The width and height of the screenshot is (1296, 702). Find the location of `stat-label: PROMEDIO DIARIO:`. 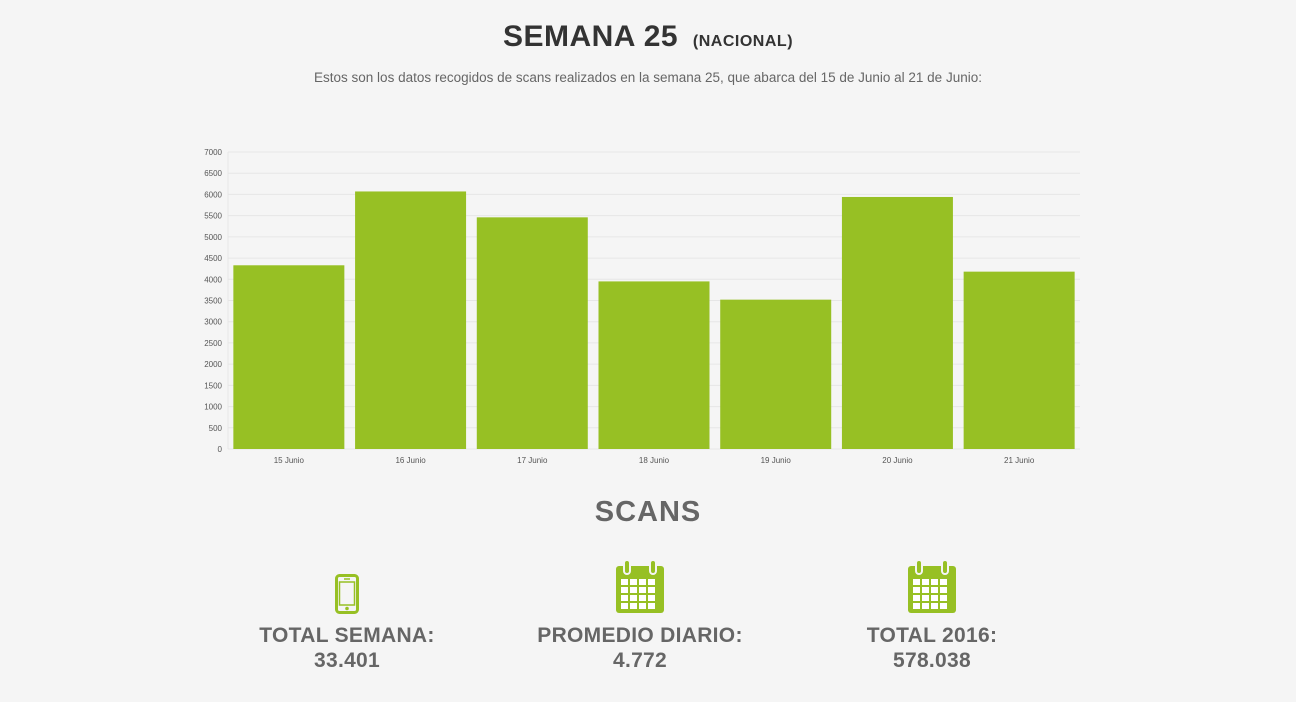

stat-label: PROMEDIO DIARIO: is located at coordinates (640, 635).